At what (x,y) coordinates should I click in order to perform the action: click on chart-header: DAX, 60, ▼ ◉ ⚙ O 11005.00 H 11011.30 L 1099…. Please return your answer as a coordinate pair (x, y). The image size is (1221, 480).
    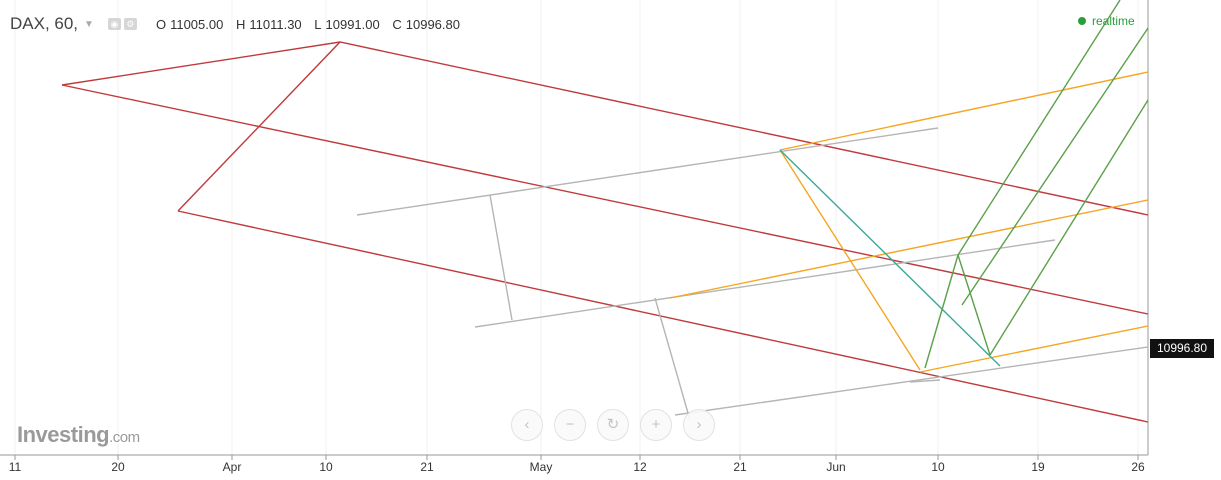
    Looking at the image, I should click on (239, 24).